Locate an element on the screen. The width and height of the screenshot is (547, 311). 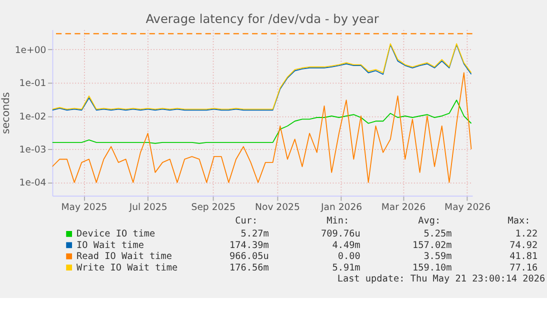
x-tick-label: Sep 2025 is located at coordinates (213, 208).